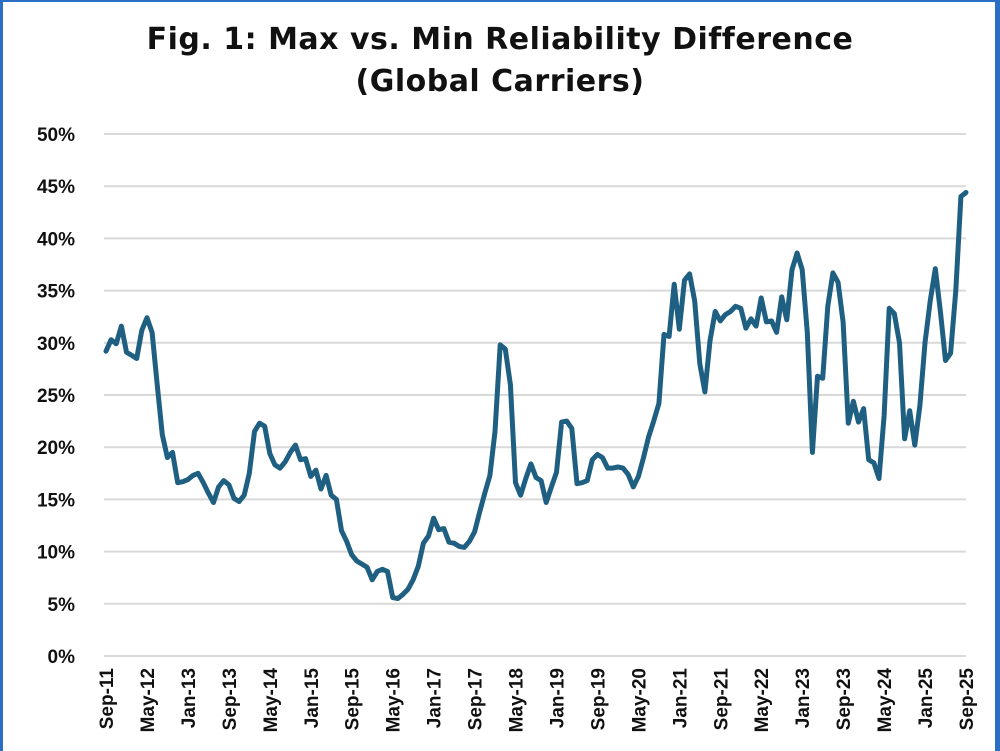 The width and height of the screenshot is (1000, 751). Describe the element at coordinates (435, 698) in the screenshot. I see `x-tick-label: Jan-17` at that location.